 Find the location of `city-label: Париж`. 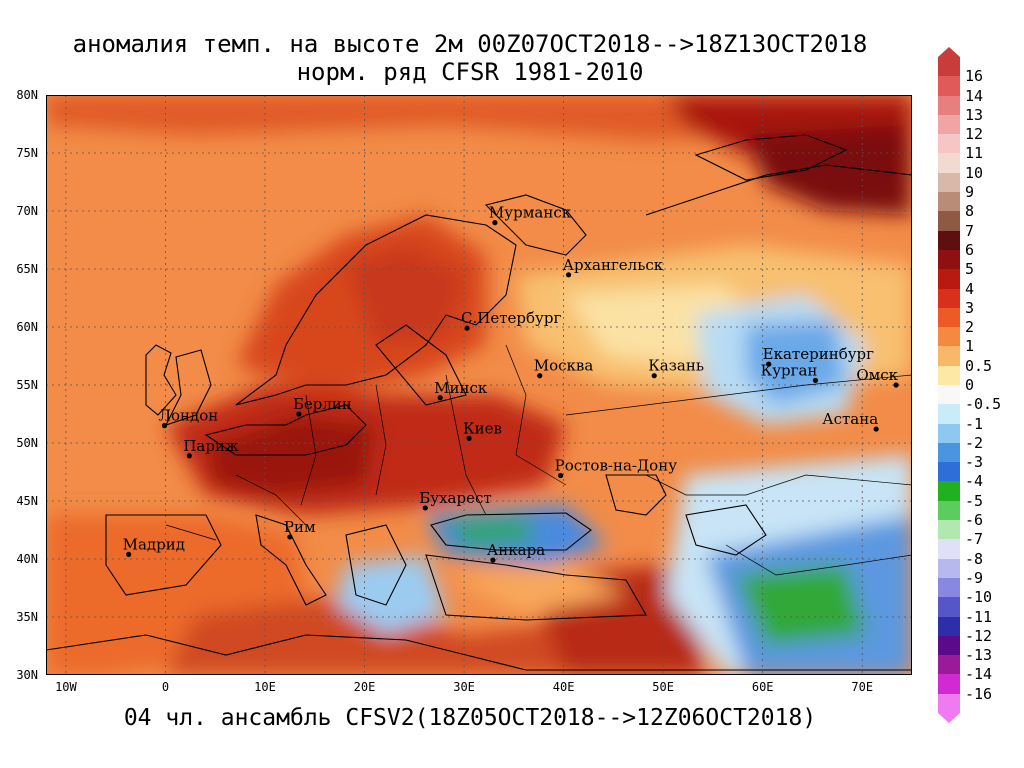

city-label: Париж is located at coordinates (211, 446).